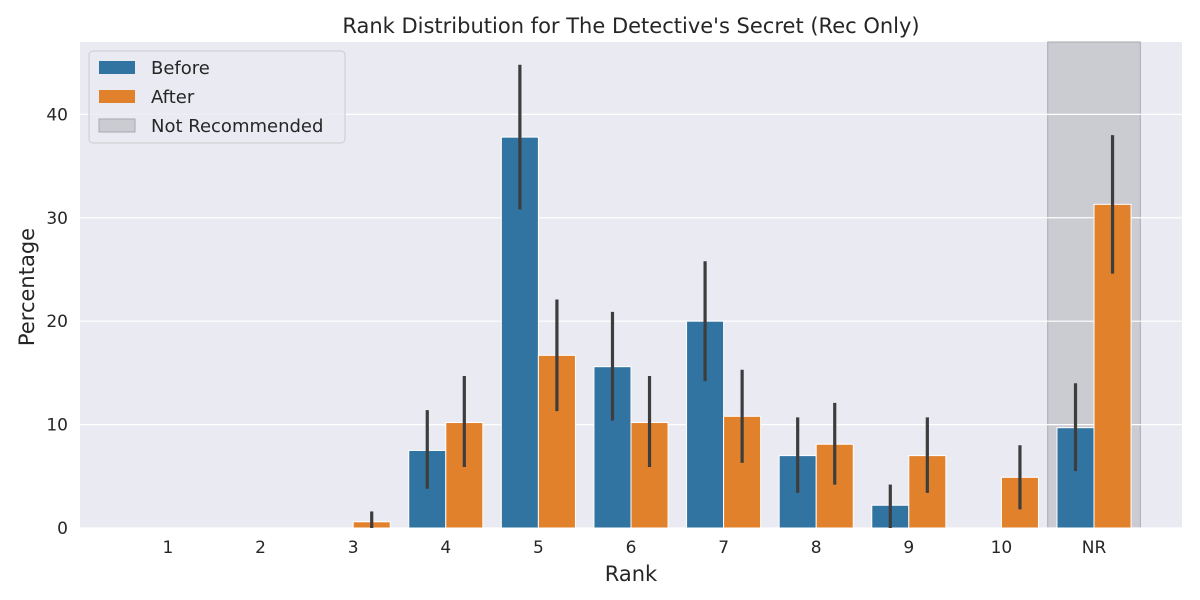  Describe the element at coordinates (445, 548) in the screenshot. I see `x-tick-label: 4` at that location.